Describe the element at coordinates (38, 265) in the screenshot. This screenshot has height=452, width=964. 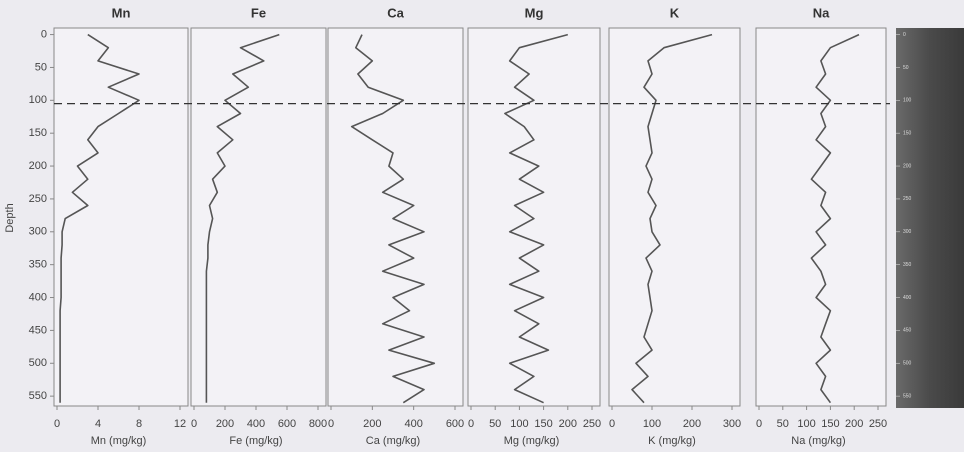
I see `y-tick-label: 350` at that location.